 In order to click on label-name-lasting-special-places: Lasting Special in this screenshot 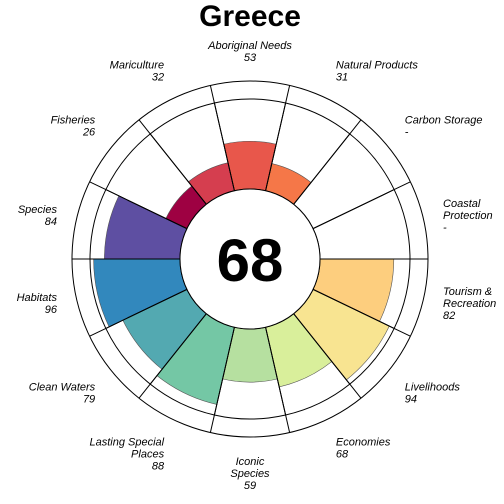, I will do `click(126, 442)`.